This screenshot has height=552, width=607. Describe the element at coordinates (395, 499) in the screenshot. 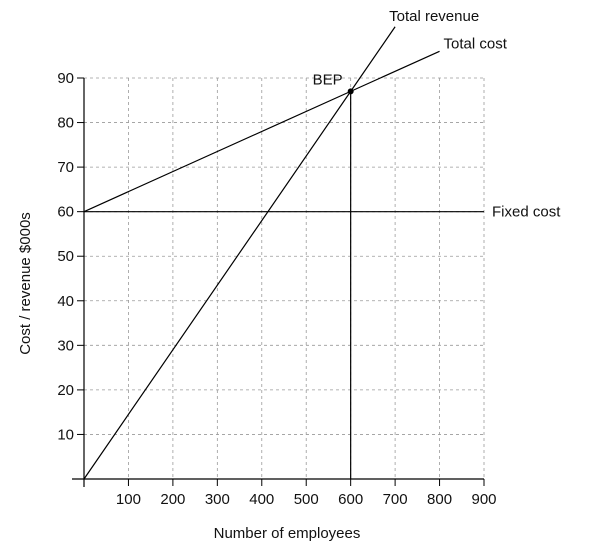

I see `x-tick-label-700: 700` at that location.